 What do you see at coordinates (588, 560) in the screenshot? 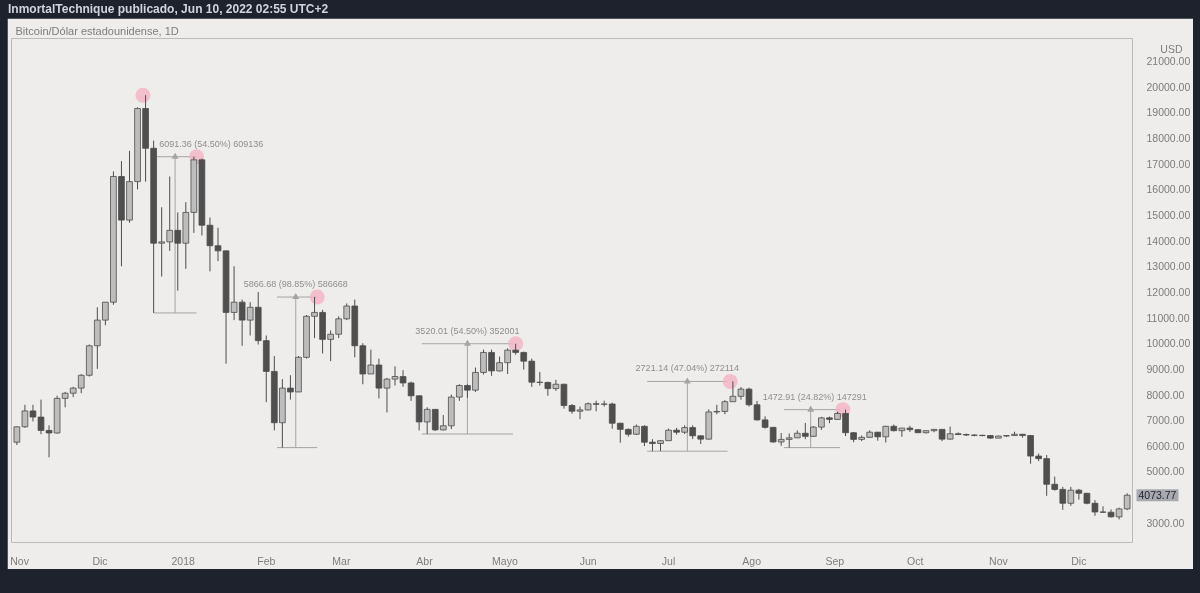
I see `x-tick-label: Jun` at bounding box center [588, 560].